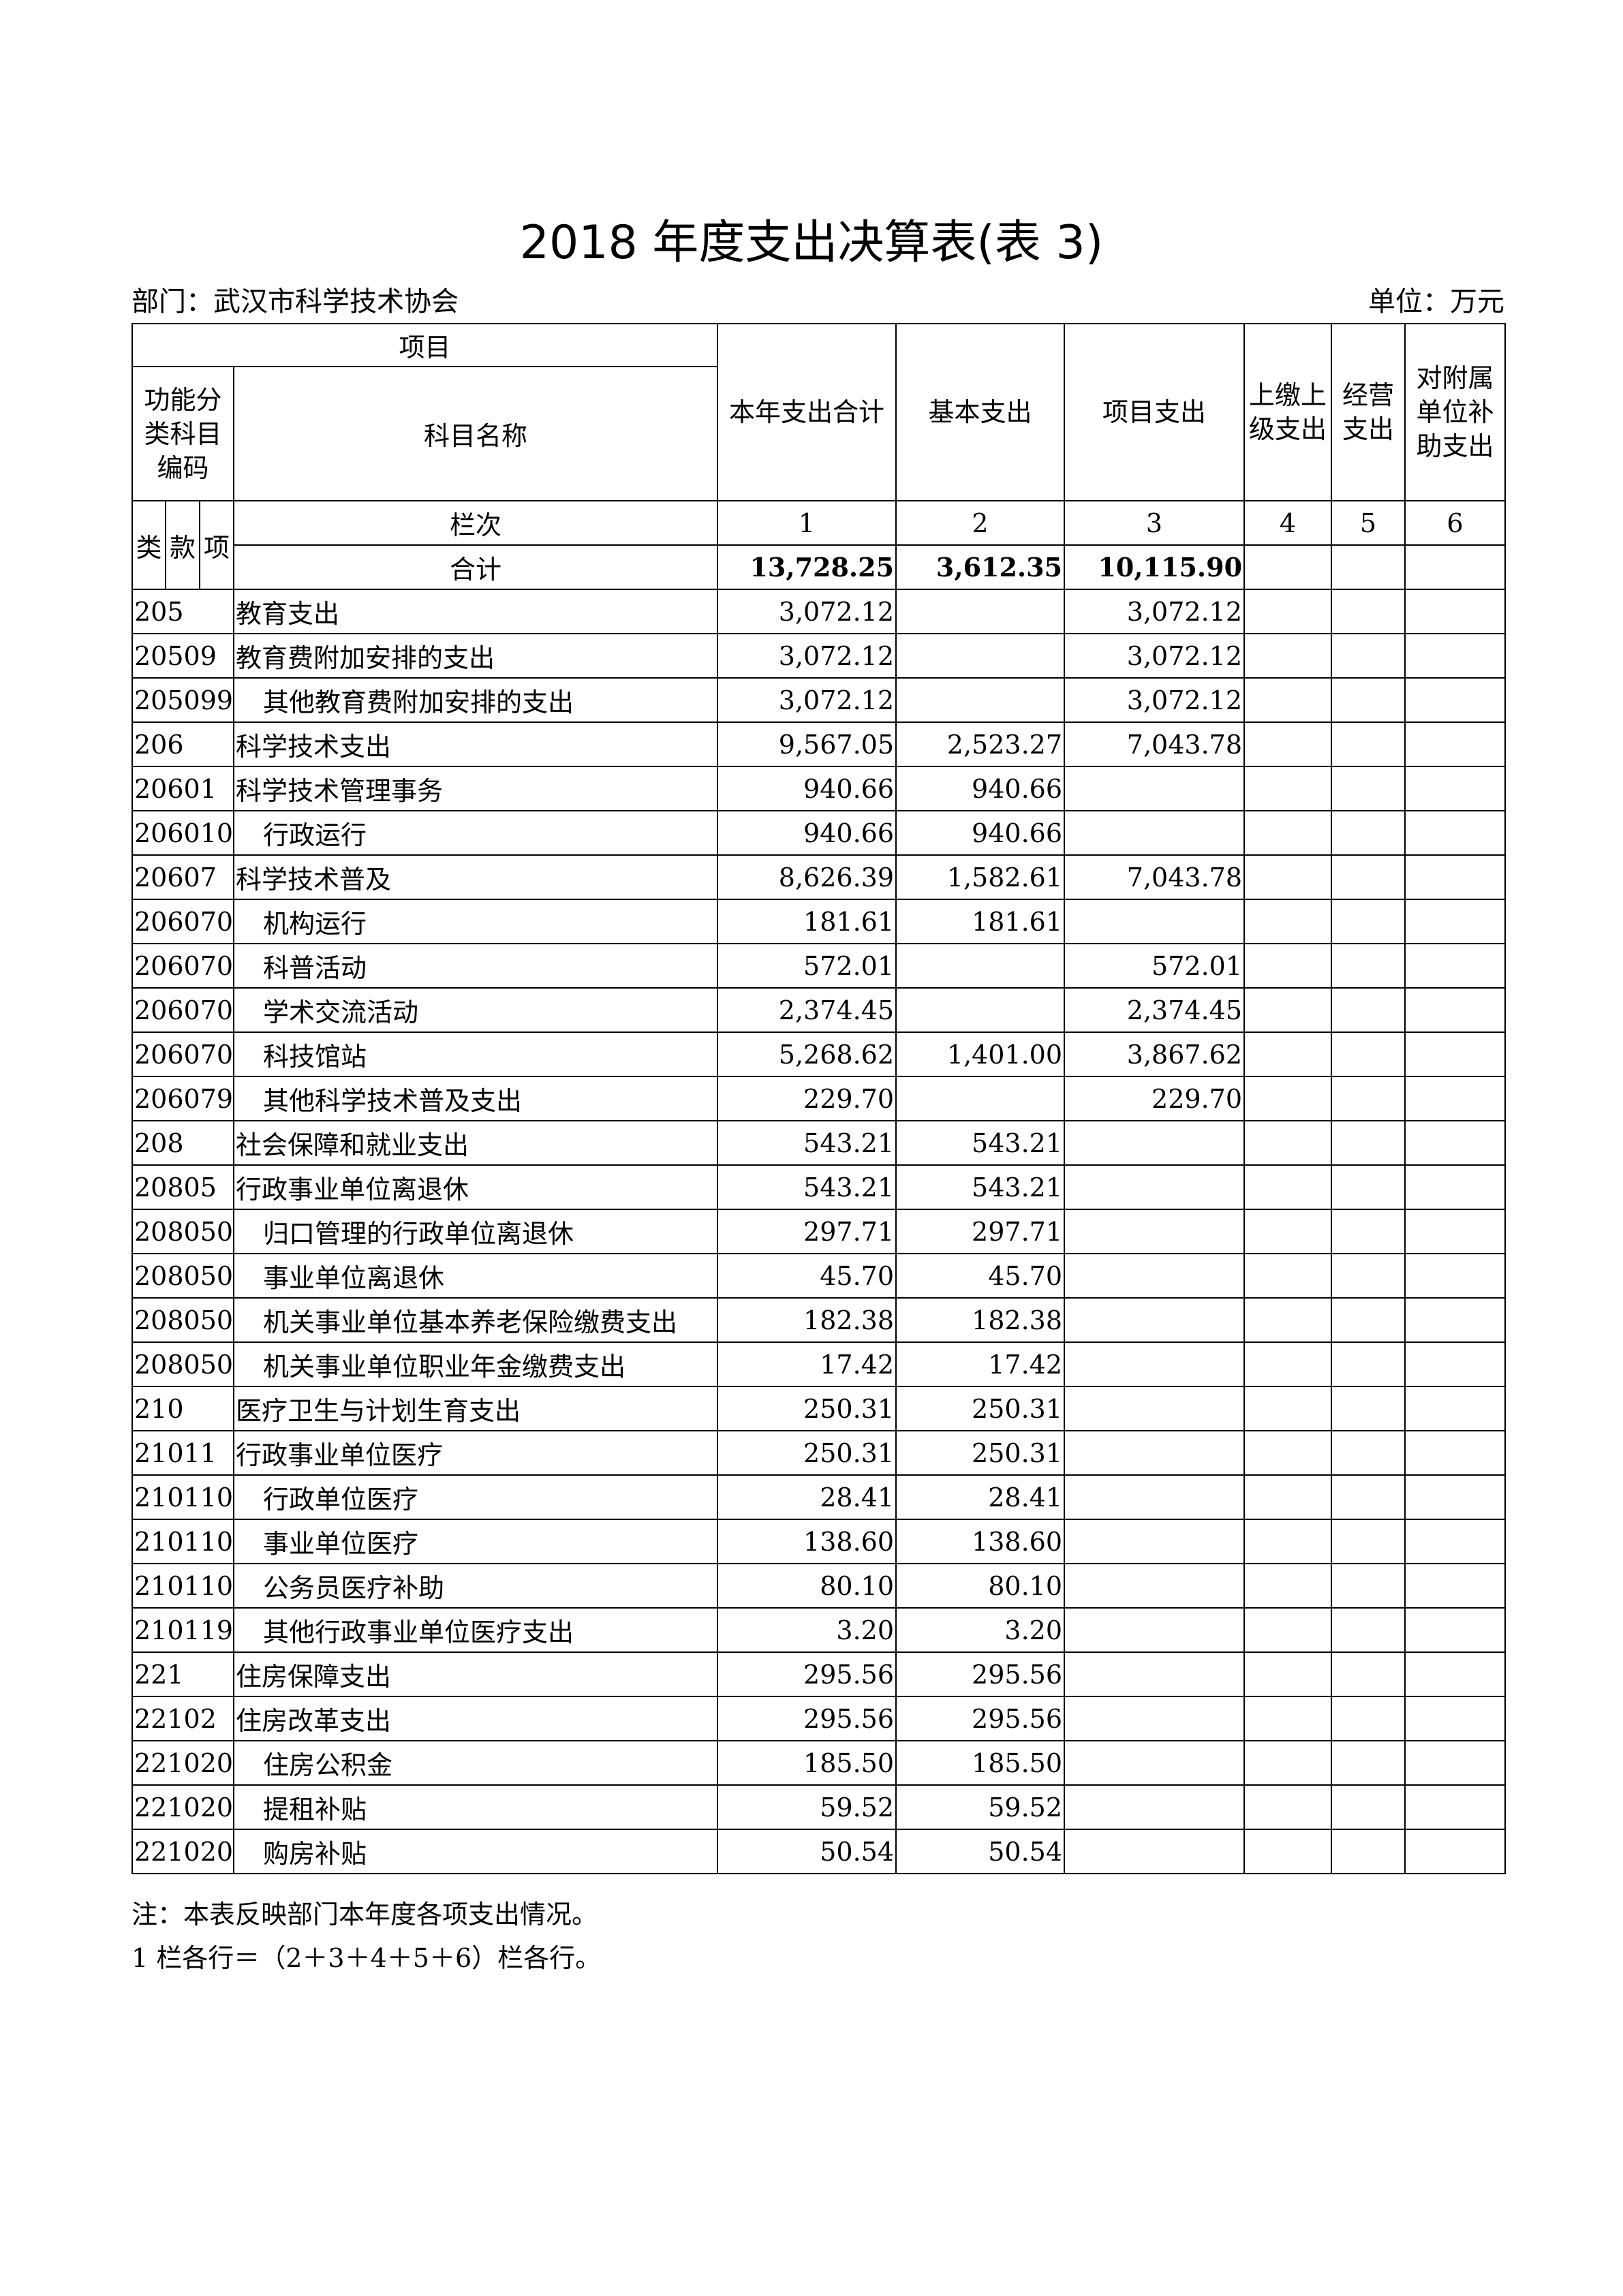 This screenshot has height=2296, width=1623. Describe the element at coordinates (807, 700) in the screenshot. I see `row-value: 3,072.12` at that location.